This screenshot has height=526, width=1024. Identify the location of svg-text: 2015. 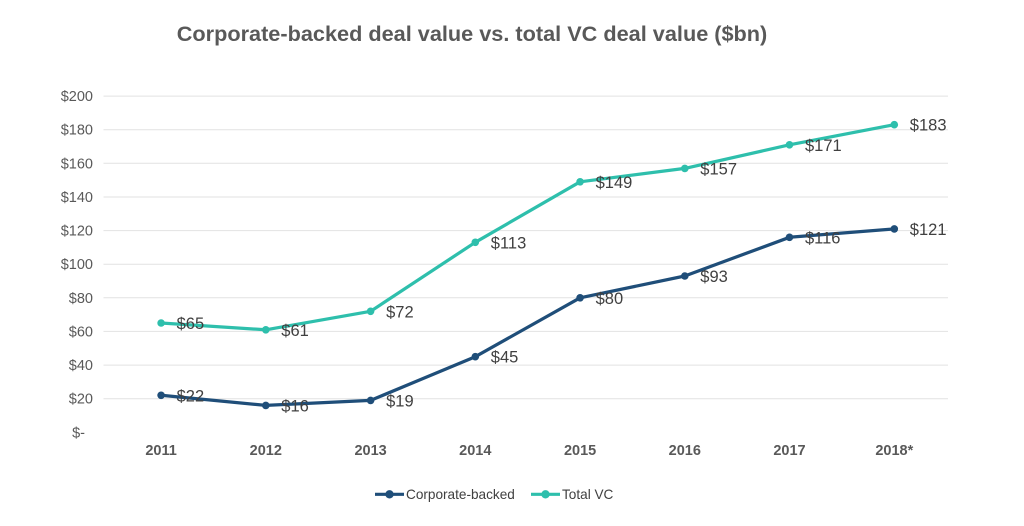
(580, 451).